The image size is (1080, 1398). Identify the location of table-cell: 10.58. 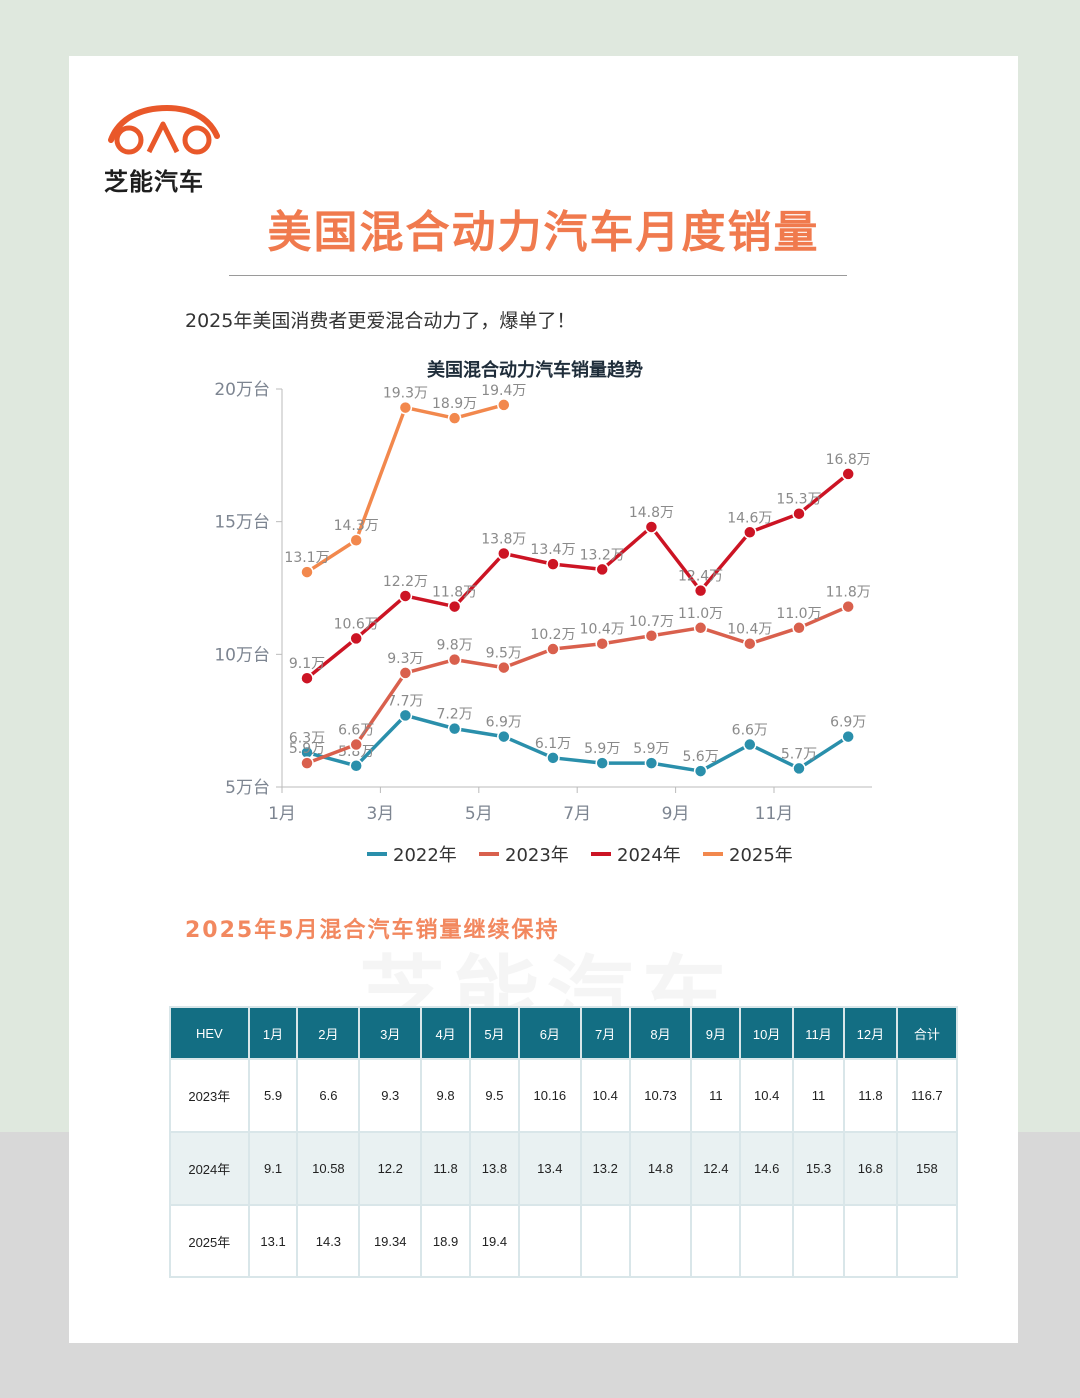
(328, 1168).